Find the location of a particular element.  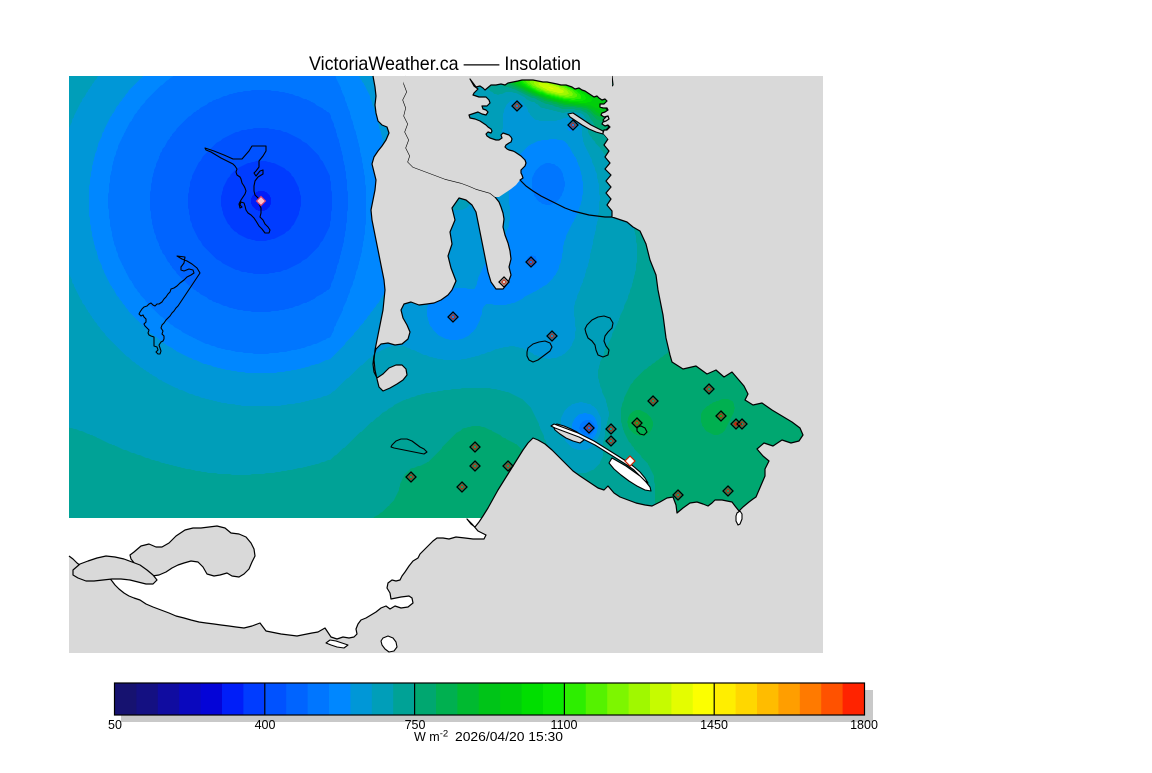

svg-text: 400 is located at coordinates (265, 725).